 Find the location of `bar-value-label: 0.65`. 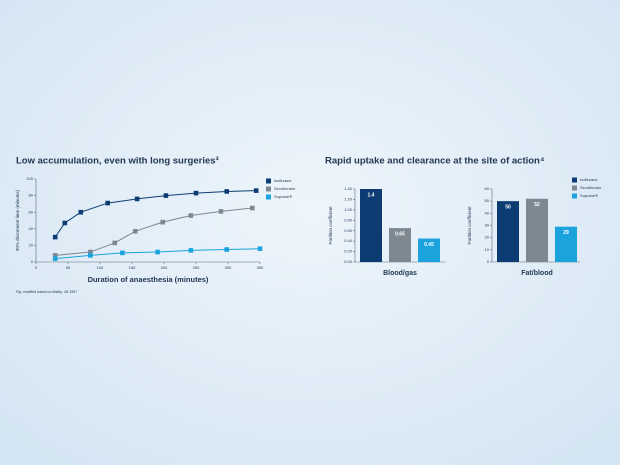

bar-value-label: 0.65 is located at coordinates (400, 234).